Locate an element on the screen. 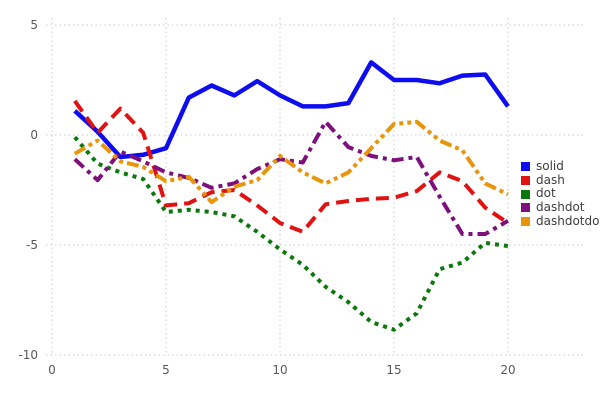  y-tick-label: -10 is located at coordinates (28, 355).